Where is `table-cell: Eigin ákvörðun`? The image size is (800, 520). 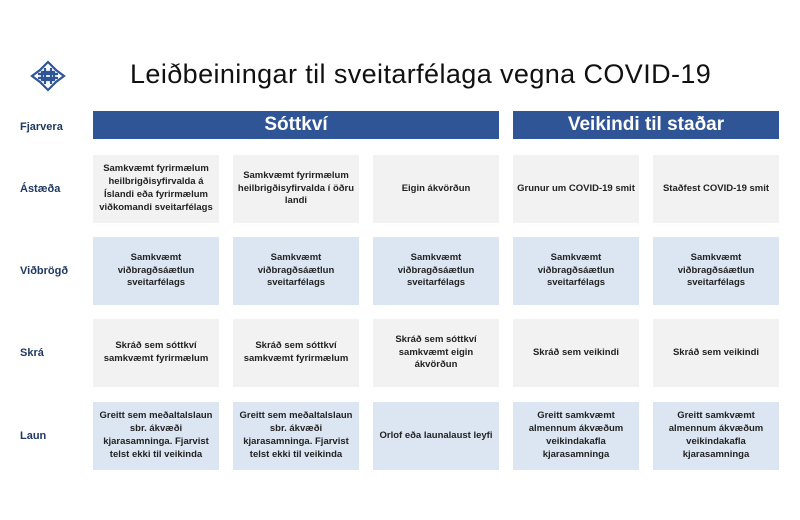 table-cell: Eigin ákvörðun is located at coordinates (436, 189).